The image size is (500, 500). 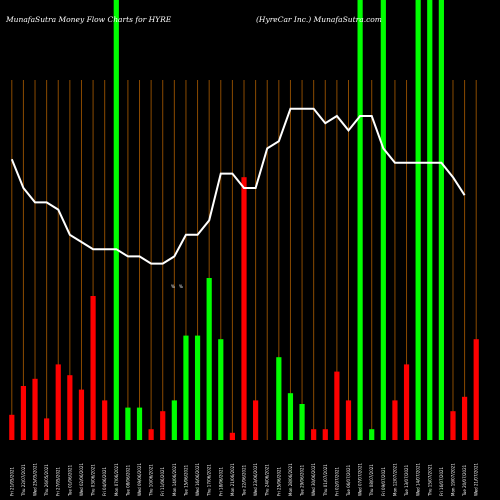 What do you see at coordinates (418, 479) in the screenshot?
I see `x-tick-label: Wed 14/07/2021` at bounding box center [418, 479].